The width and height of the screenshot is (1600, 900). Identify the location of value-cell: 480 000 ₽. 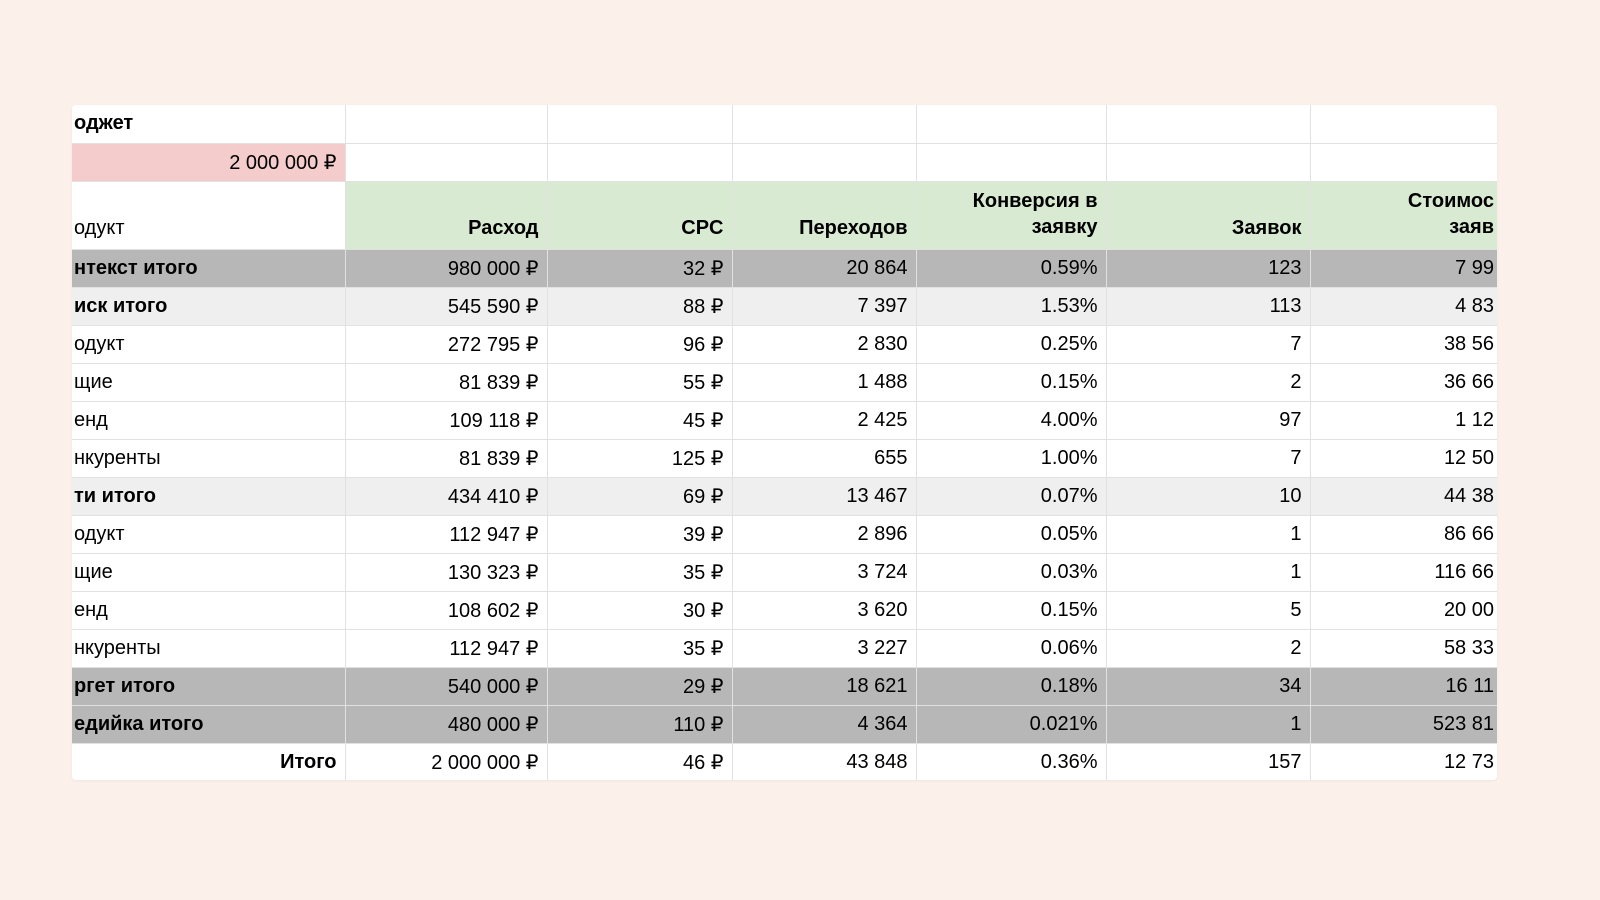
(446, 724).